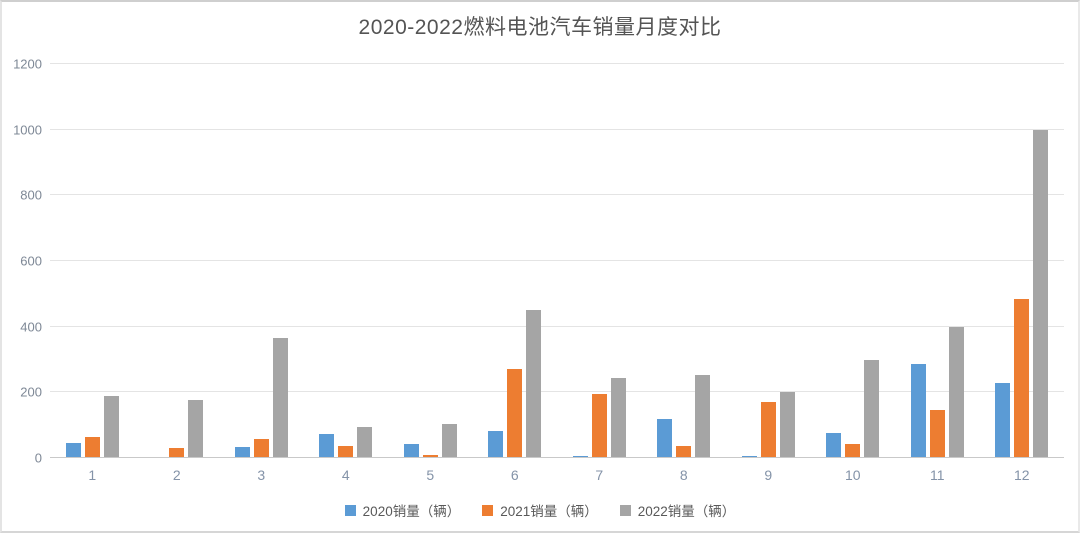 The image size is (1080, 533). Describe the element at coordinates (27, 130) in the screenshot. I see `y-tick-label-1000: 1000` at that location.